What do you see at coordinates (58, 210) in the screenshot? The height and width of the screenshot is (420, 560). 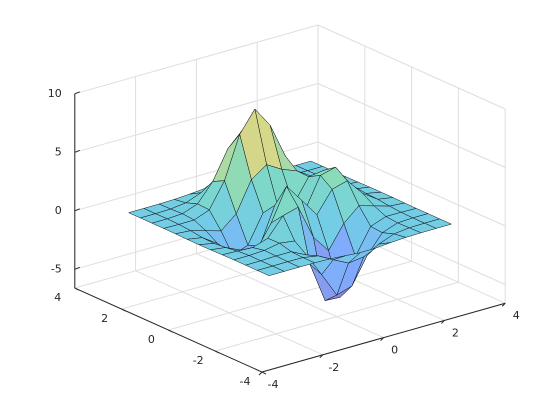 I see `z-tick-label: 0` at bounding box center [58, 210].